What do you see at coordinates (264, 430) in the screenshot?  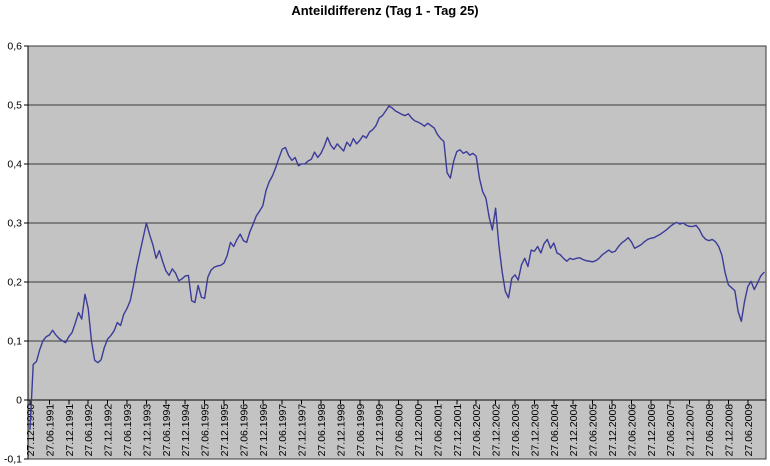 I see `x-axis-tick-label: 27.12.1996` at bounding box center [264, 430].